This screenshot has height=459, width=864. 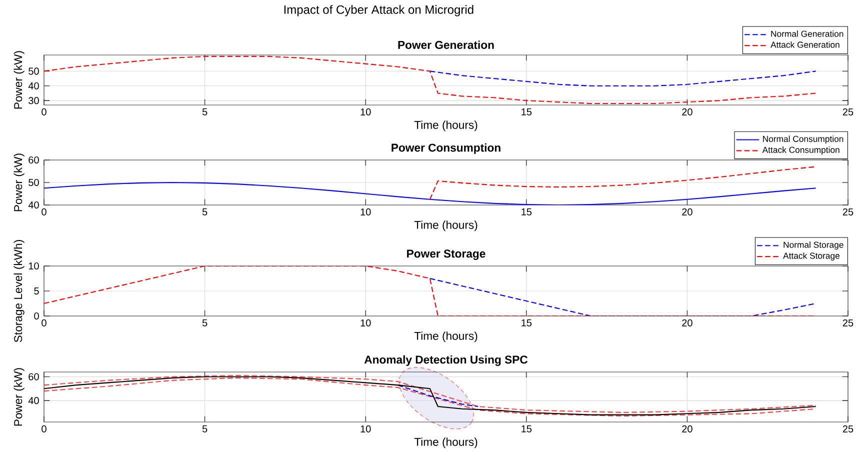 I want to click on legend-label: Attack Consumption, so click(x=801, y=150).